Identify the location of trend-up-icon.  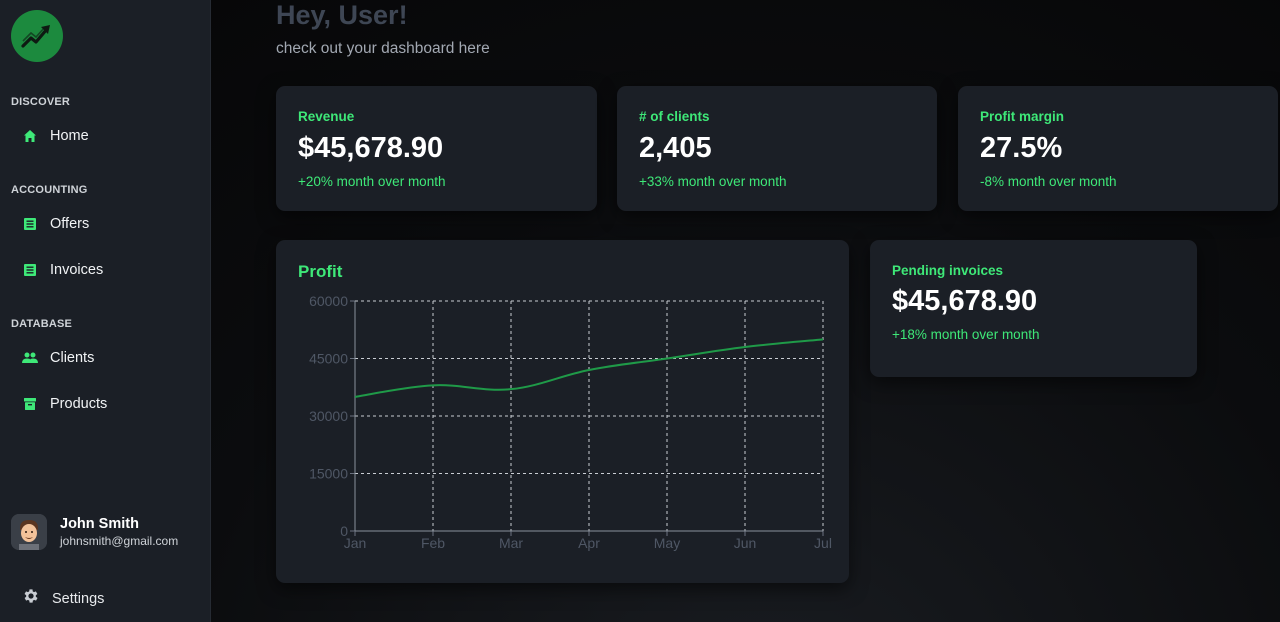
(35, 36).